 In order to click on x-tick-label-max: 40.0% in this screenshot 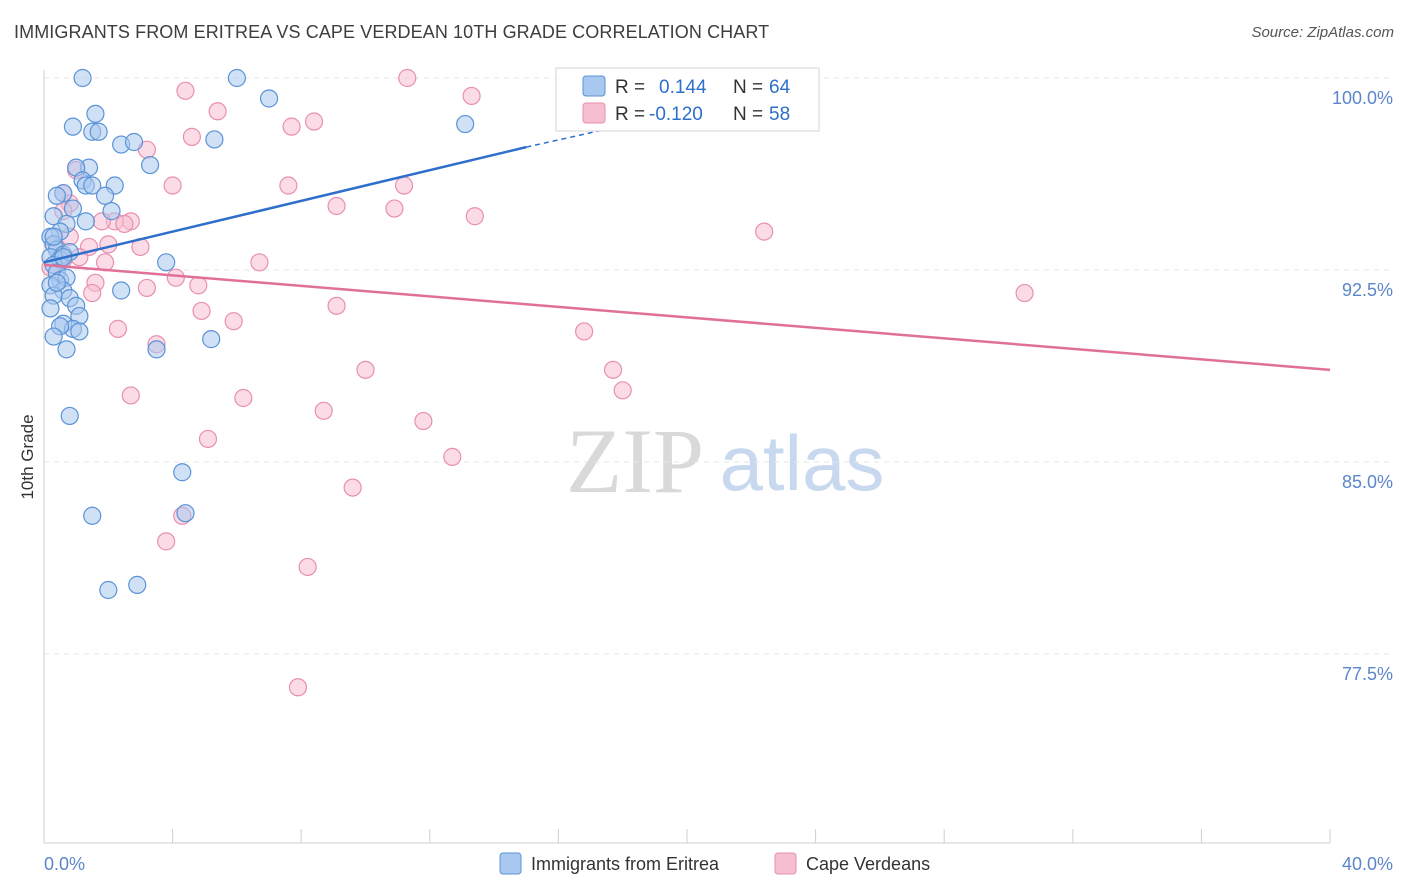, I will do `click(1367, 864)`.